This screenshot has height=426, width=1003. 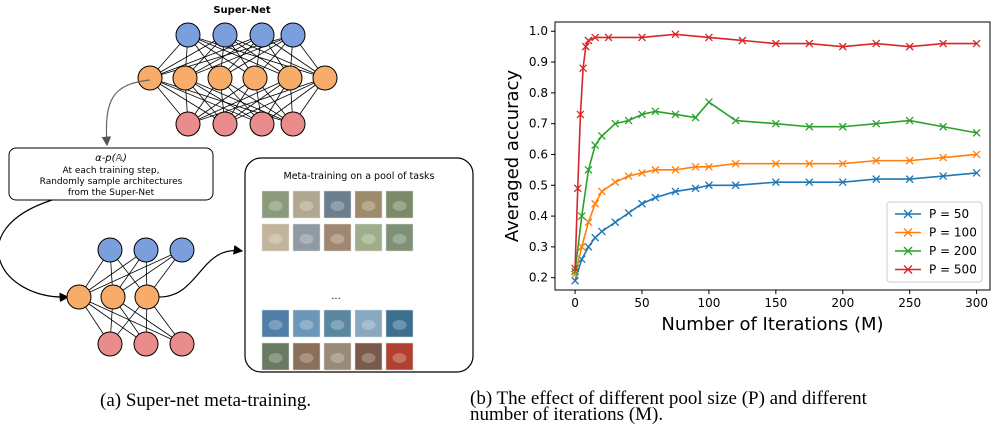 I want to click on legend-marker, so click(x=908, y=232).